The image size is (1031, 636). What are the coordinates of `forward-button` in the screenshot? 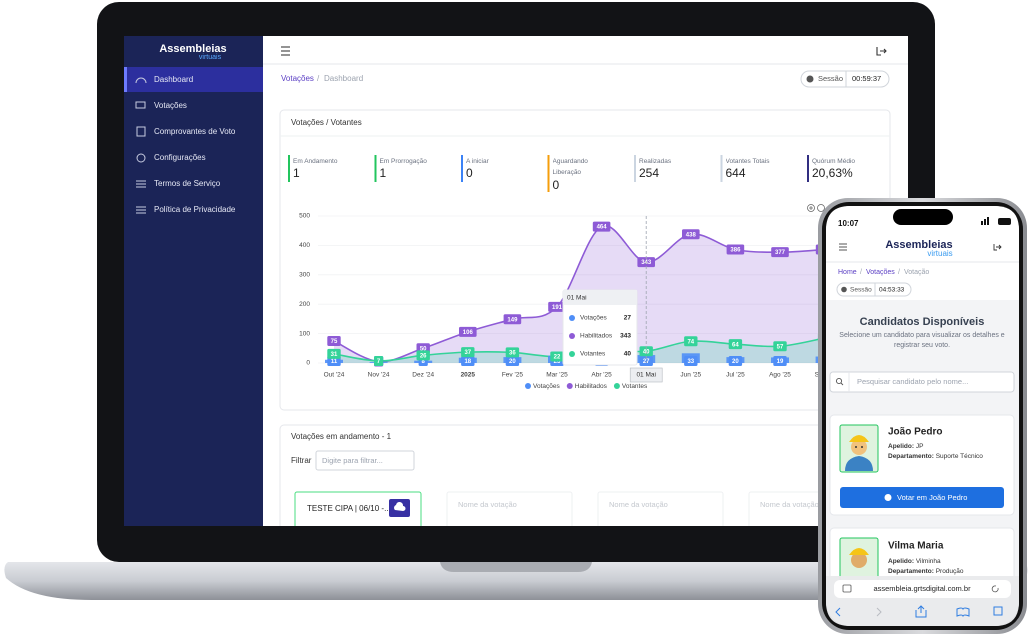 It's located at (879, 612).